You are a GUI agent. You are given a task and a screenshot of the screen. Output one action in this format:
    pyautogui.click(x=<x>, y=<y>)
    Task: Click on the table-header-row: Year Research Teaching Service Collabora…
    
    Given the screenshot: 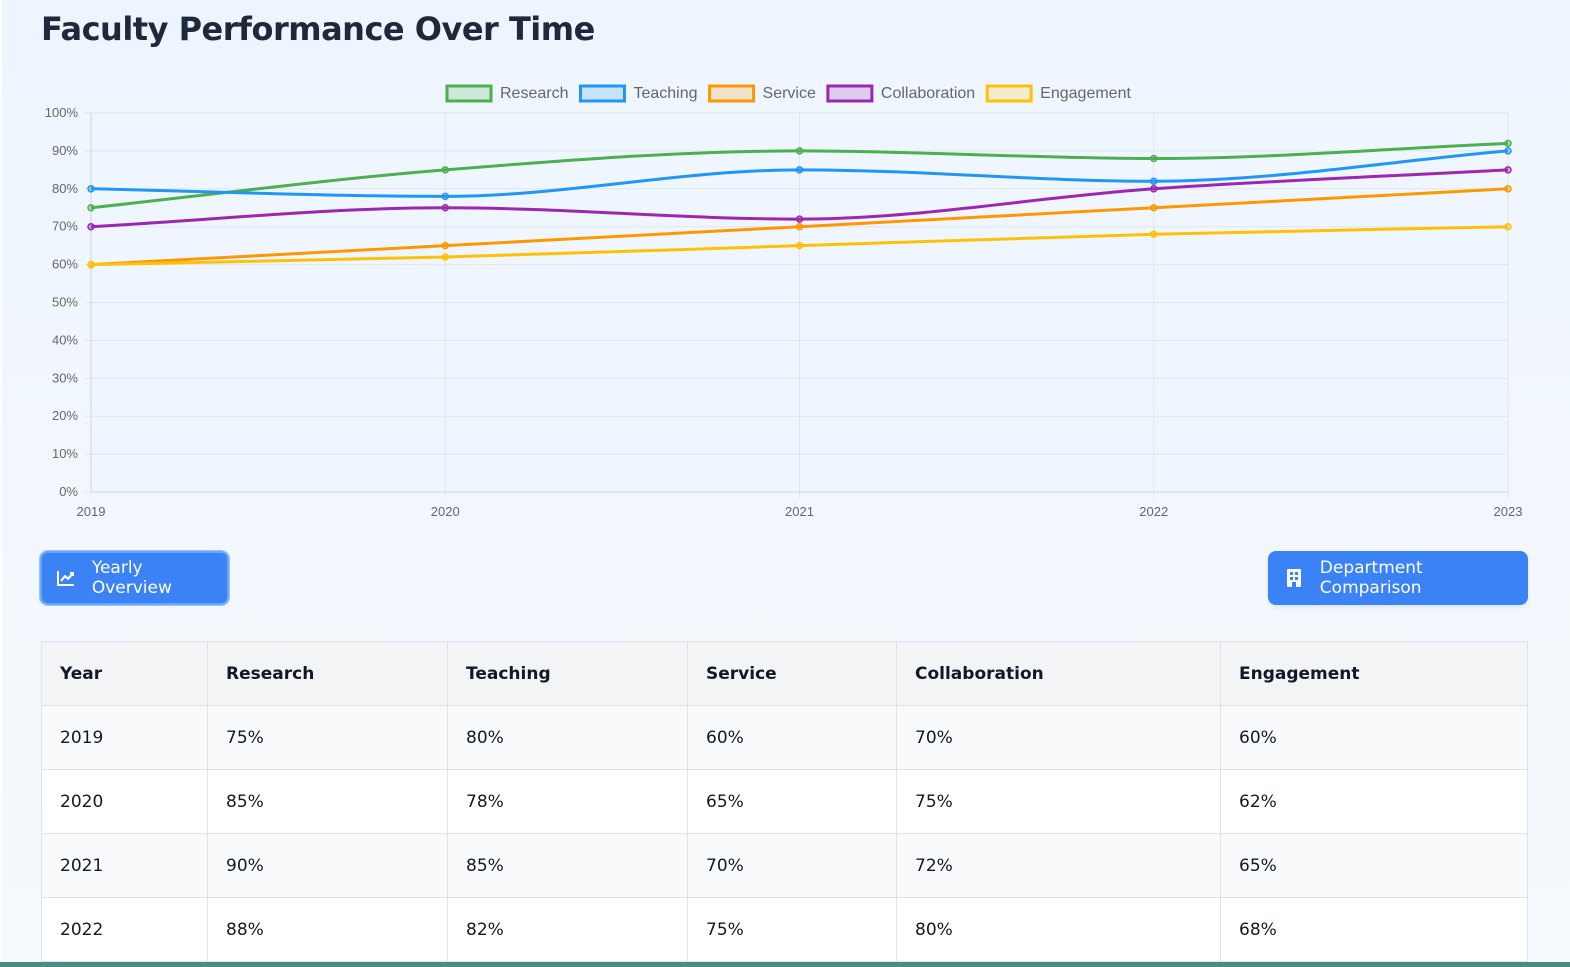 What is the action you would take?
    pyautogui.click(x=784, y=673)
    